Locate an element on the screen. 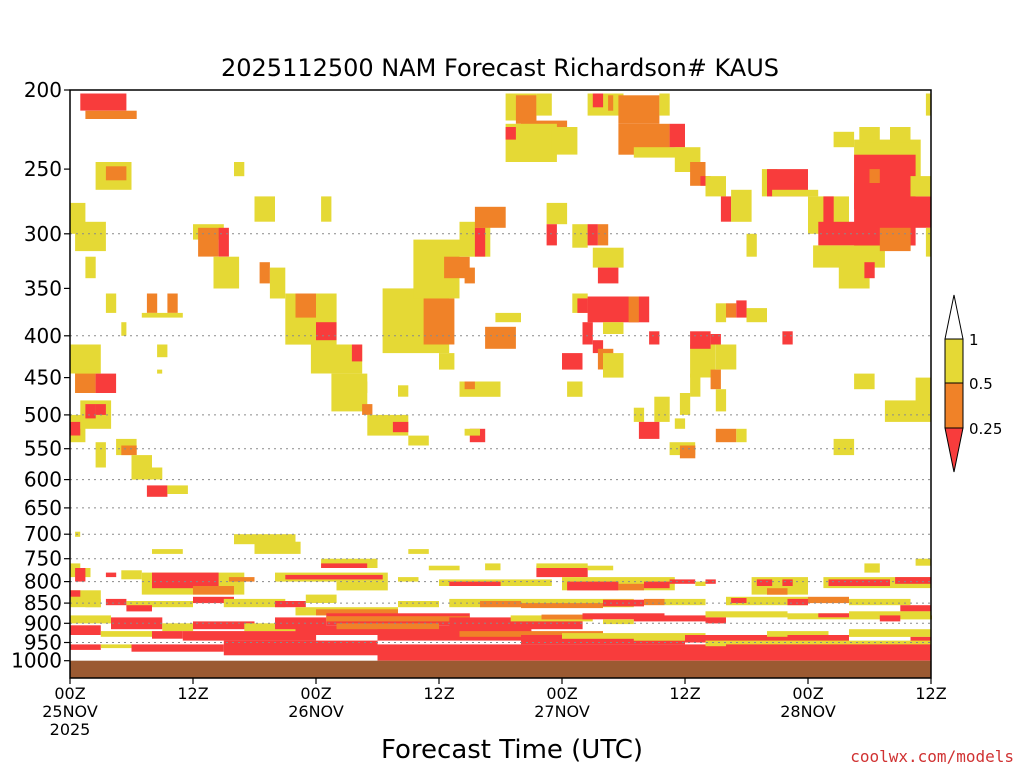  colorbar-legend: 1 0.5 0.25 is located at coordinates (973, 383).